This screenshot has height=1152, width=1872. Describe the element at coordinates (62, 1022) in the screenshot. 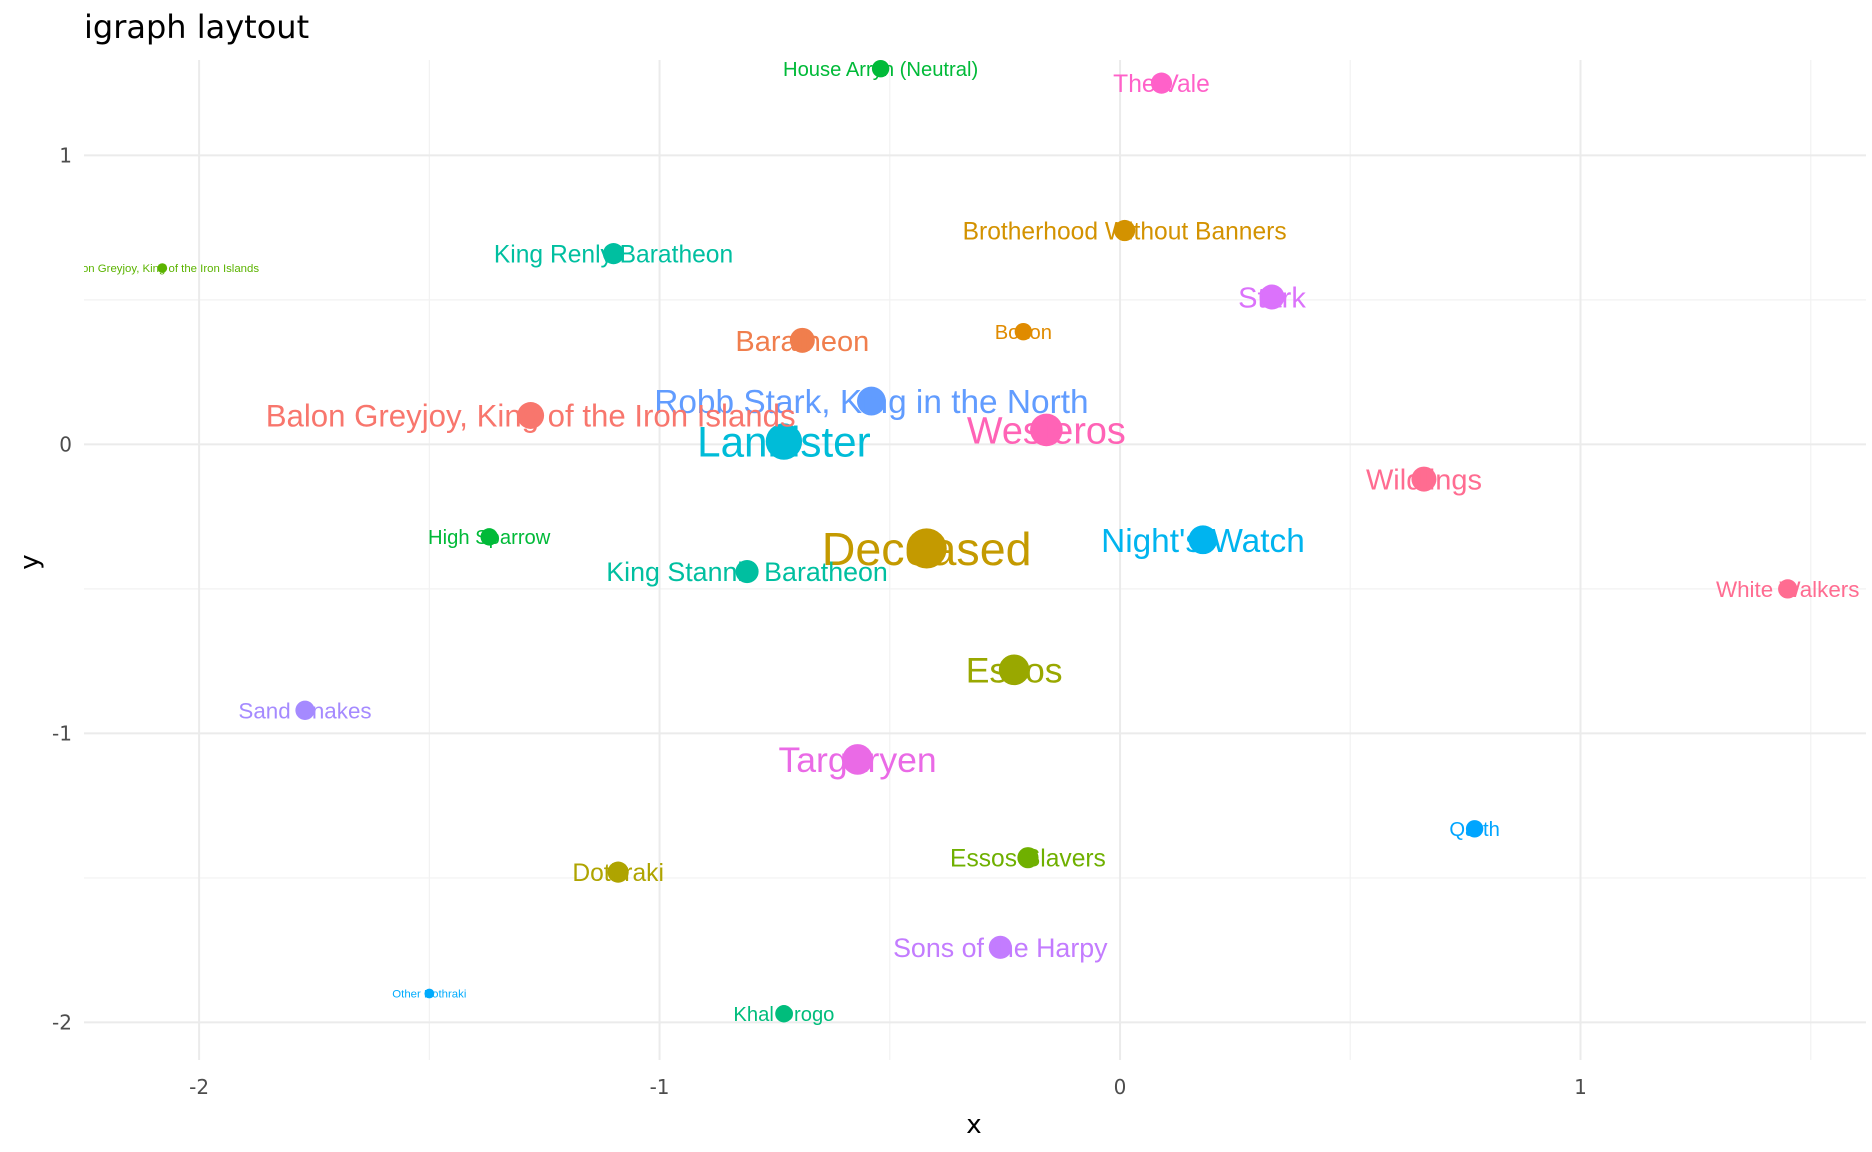

I see `y-tick-label: -2` at that location.